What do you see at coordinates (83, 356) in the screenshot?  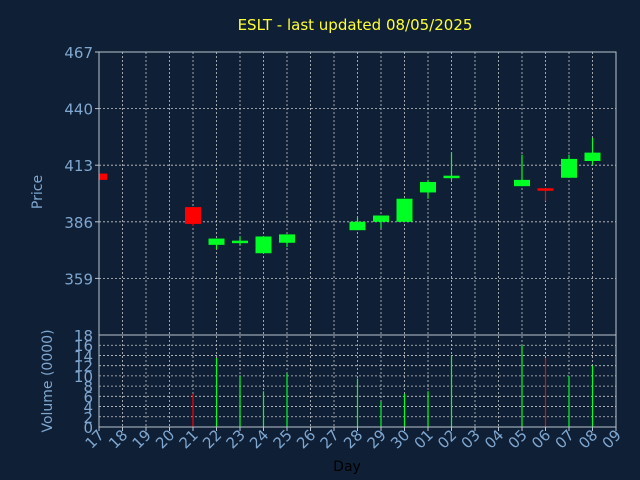 I see `volume-tick-label: 14` at bounding box center [83, 356].